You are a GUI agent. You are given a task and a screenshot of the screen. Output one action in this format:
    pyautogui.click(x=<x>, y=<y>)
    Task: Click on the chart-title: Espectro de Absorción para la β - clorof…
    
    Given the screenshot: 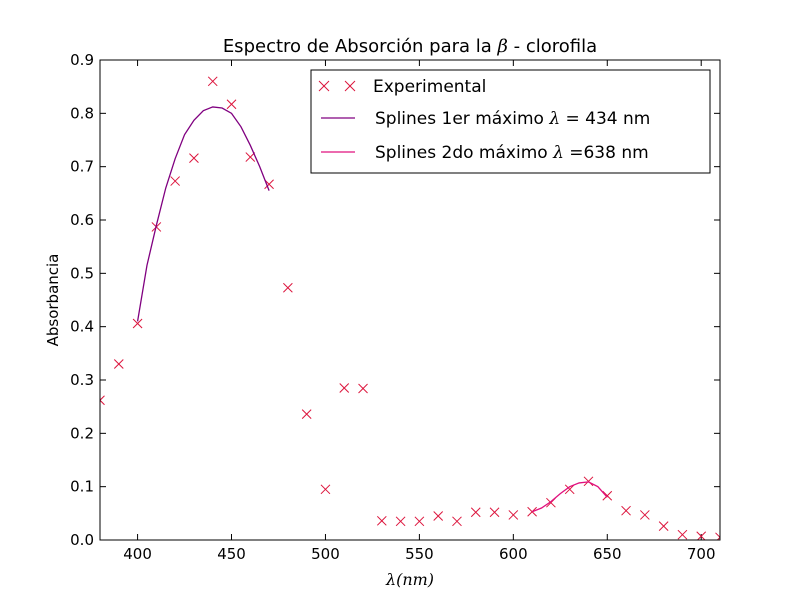 What is the action you would take?
    pyautogui.click(x=410, y=46)
    